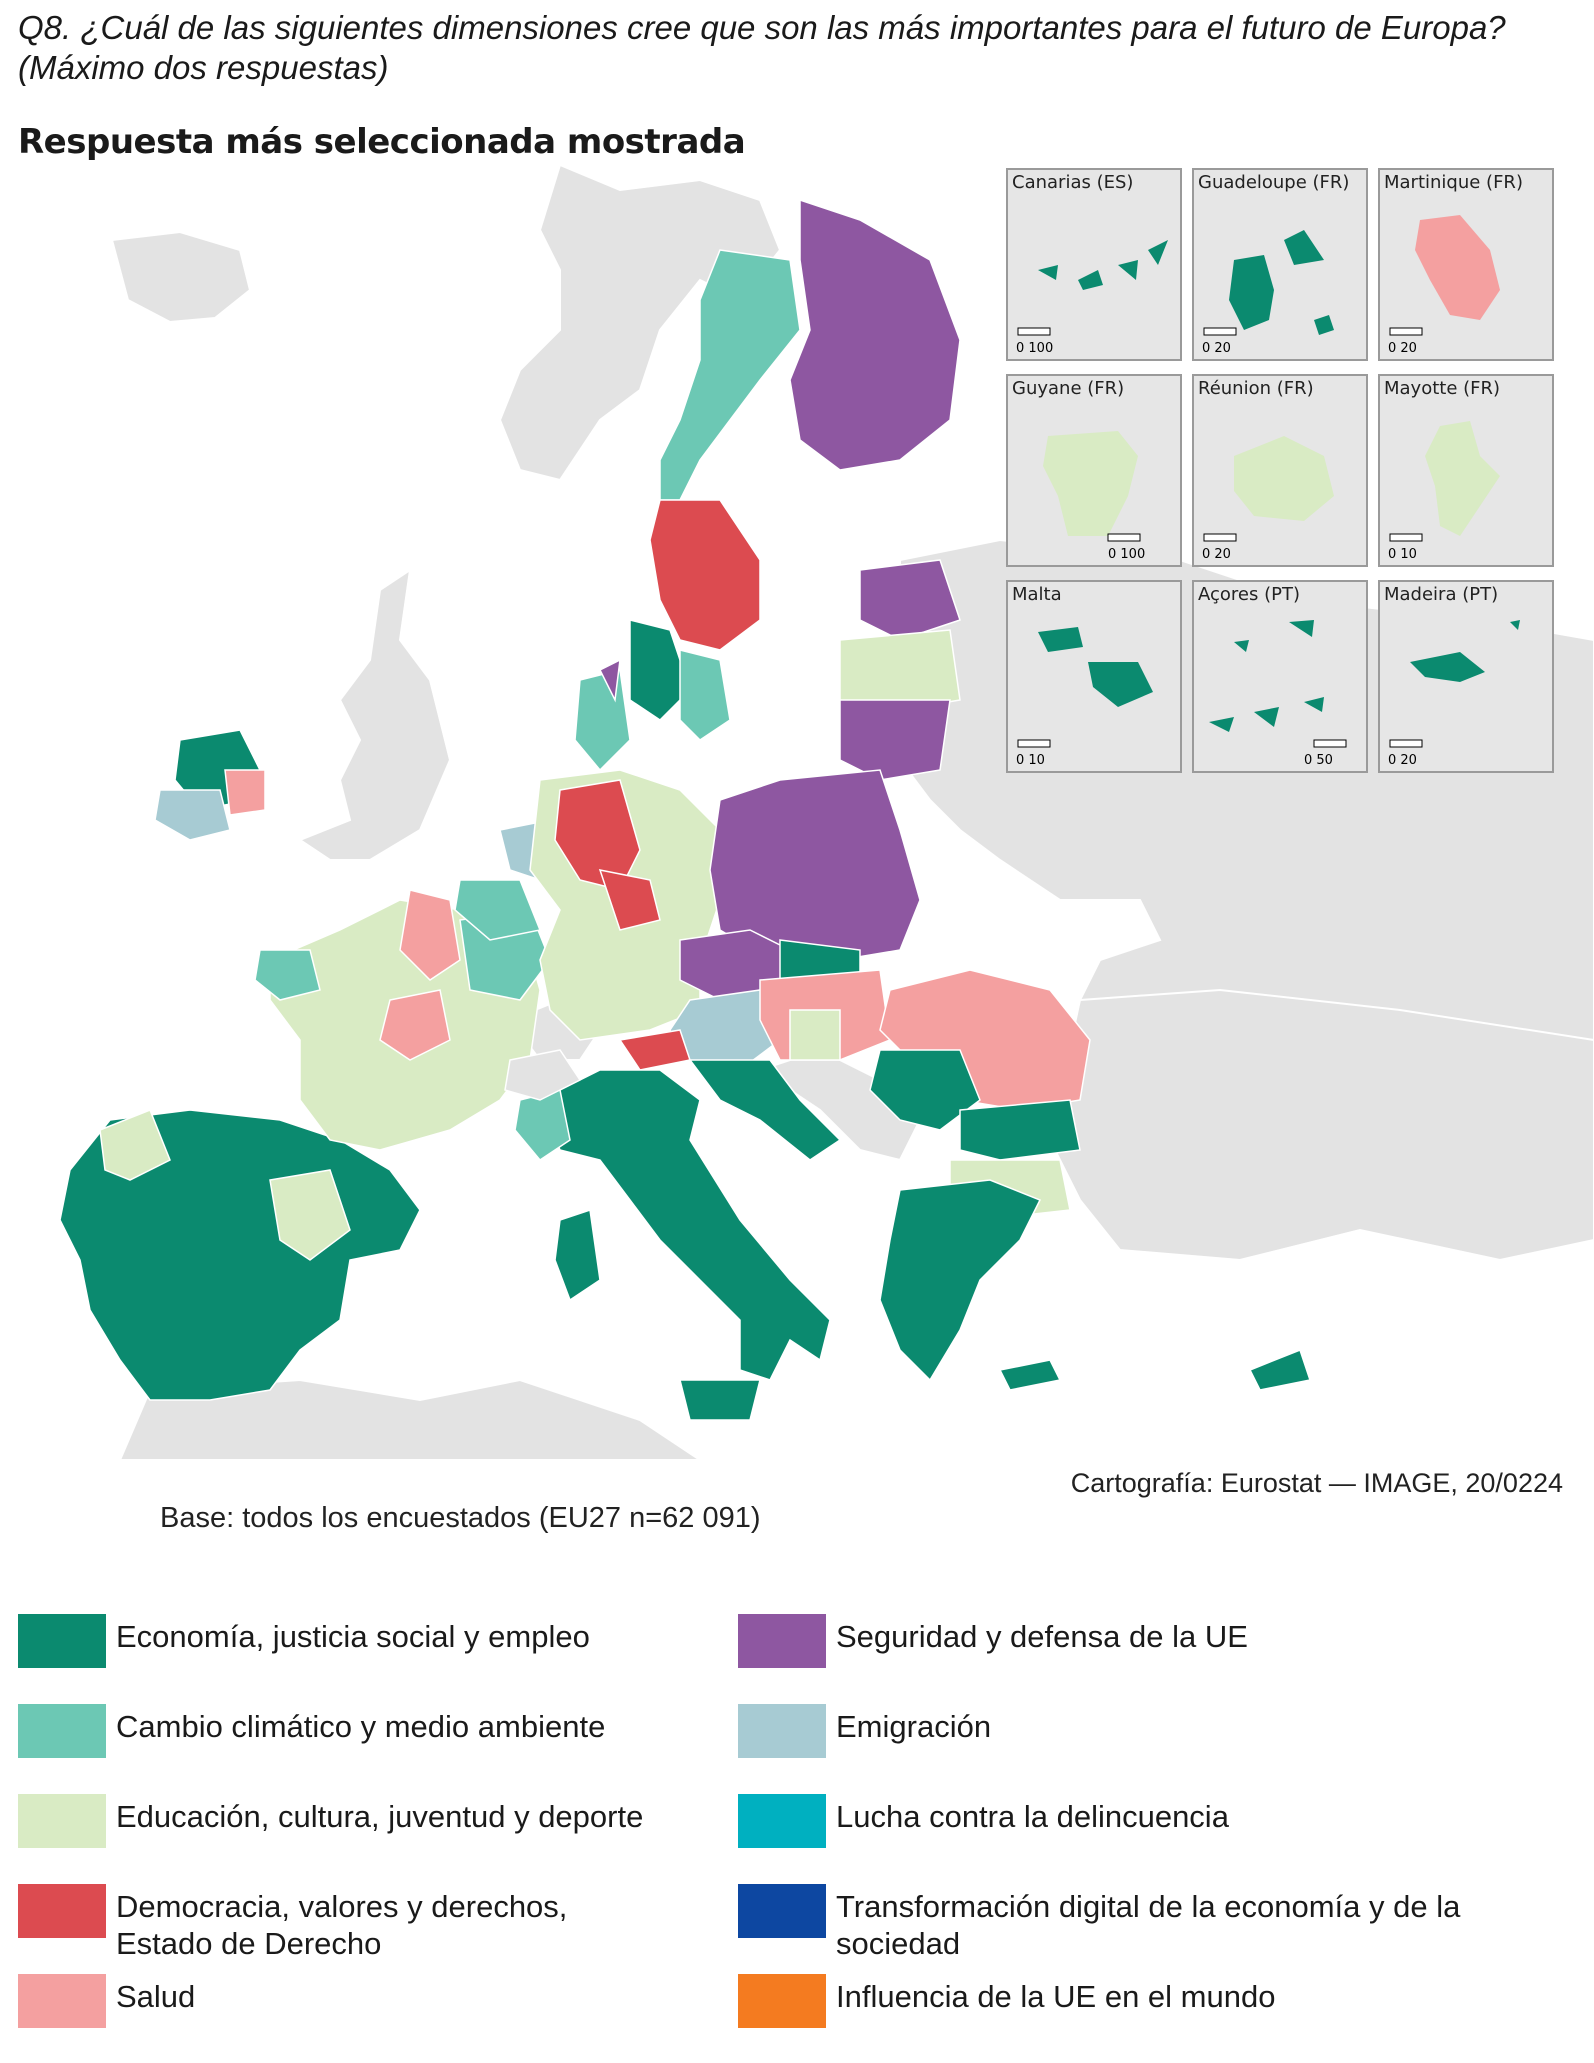  Describe the element at coordinates (1032, 1816) in the screenshot. I see `legend-label: Lucha contra la delincuencia` at that location.